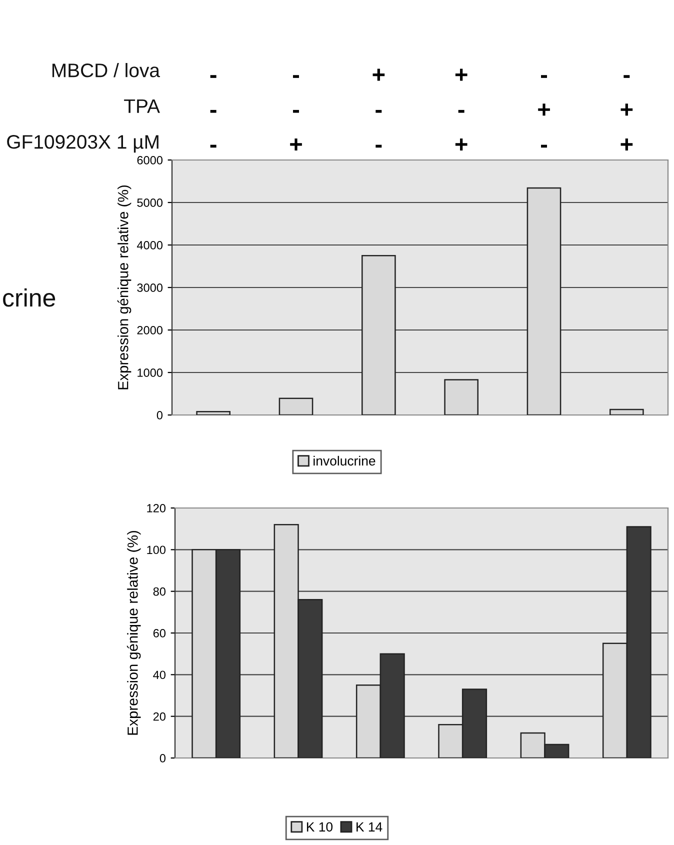  I want to click on legend-label: involucrine, so click(345, 461).